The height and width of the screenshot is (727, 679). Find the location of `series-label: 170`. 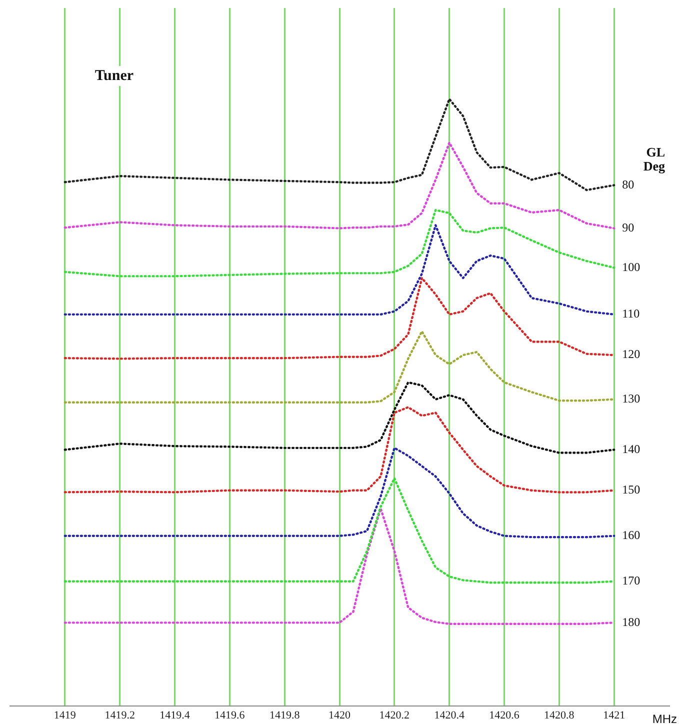

series-label: 170 is located at coordinates (631, 581).